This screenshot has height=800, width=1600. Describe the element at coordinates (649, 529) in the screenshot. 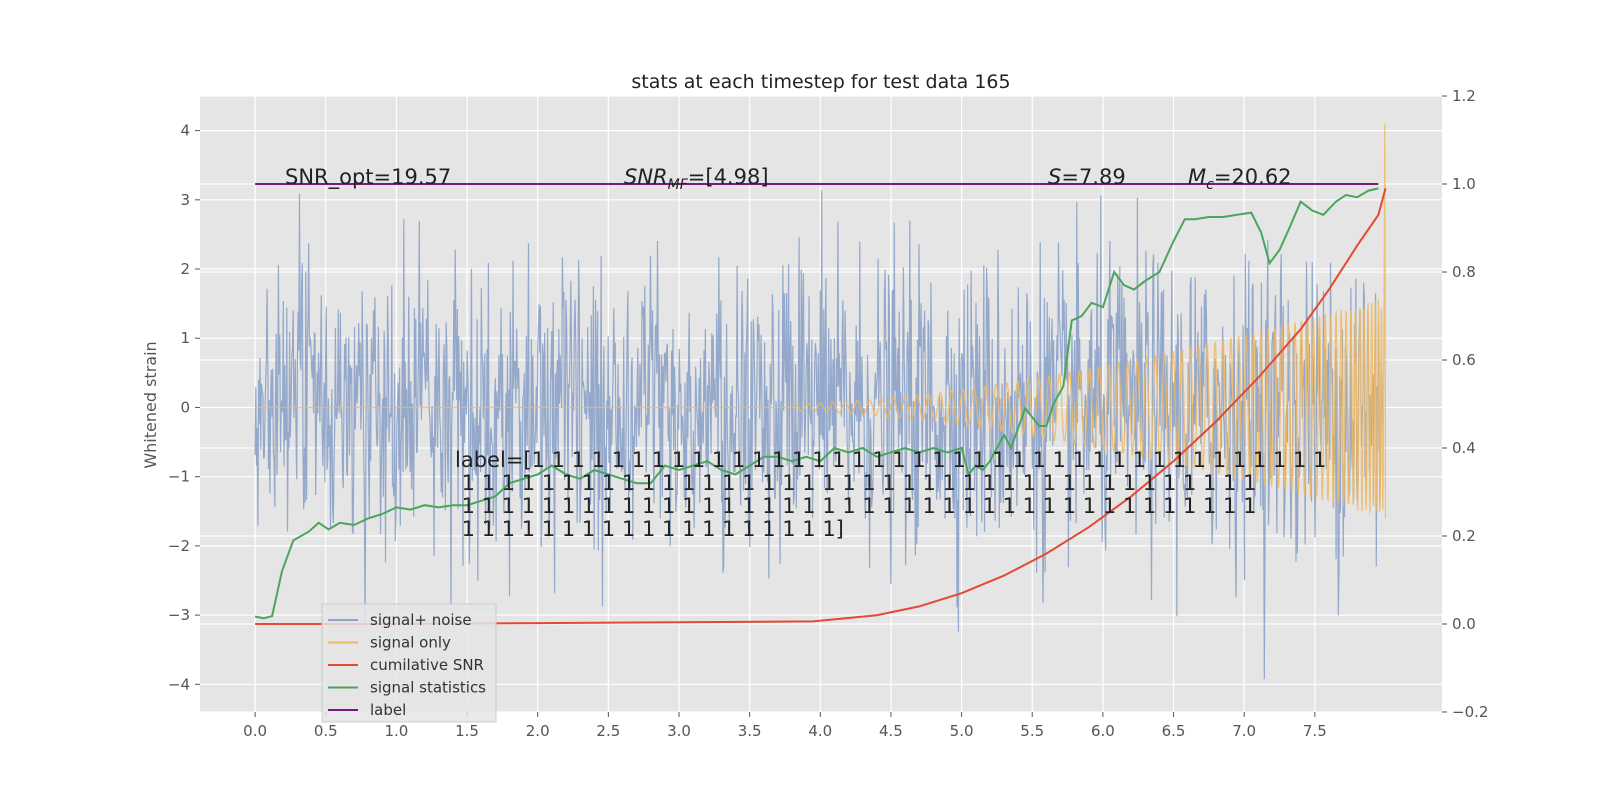

I see `label-line-4: 1 1 1 1 1 1 1 1 1 1 1 1 1 1 1 1 1 1 1]` at that location.